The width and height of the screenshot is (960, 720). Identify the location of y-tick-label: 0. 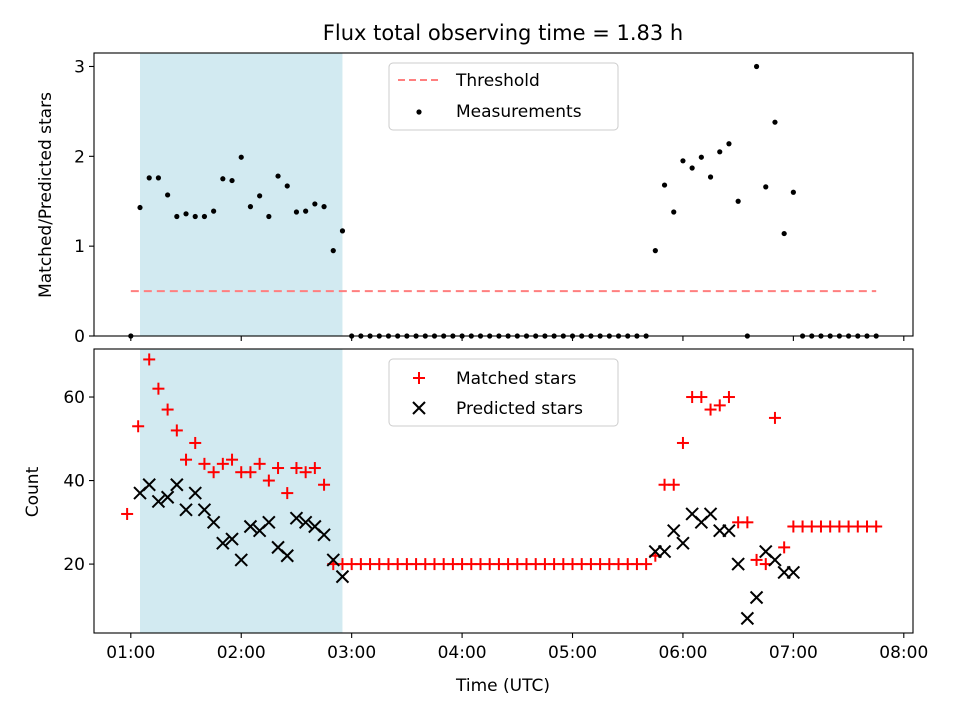
(79, 337).